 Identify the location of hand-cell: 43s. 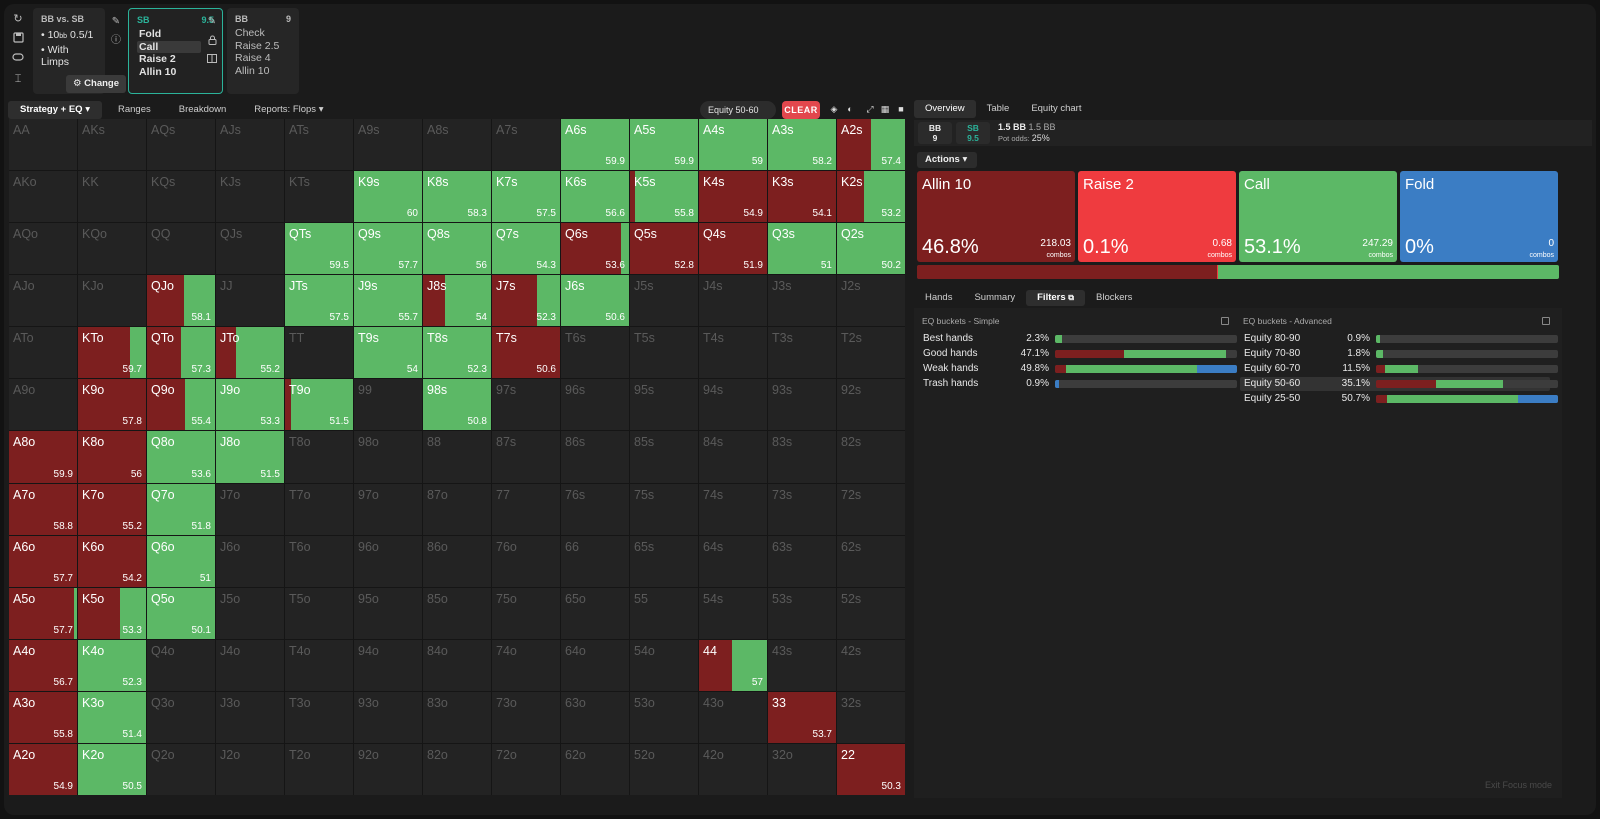
(802, 665).